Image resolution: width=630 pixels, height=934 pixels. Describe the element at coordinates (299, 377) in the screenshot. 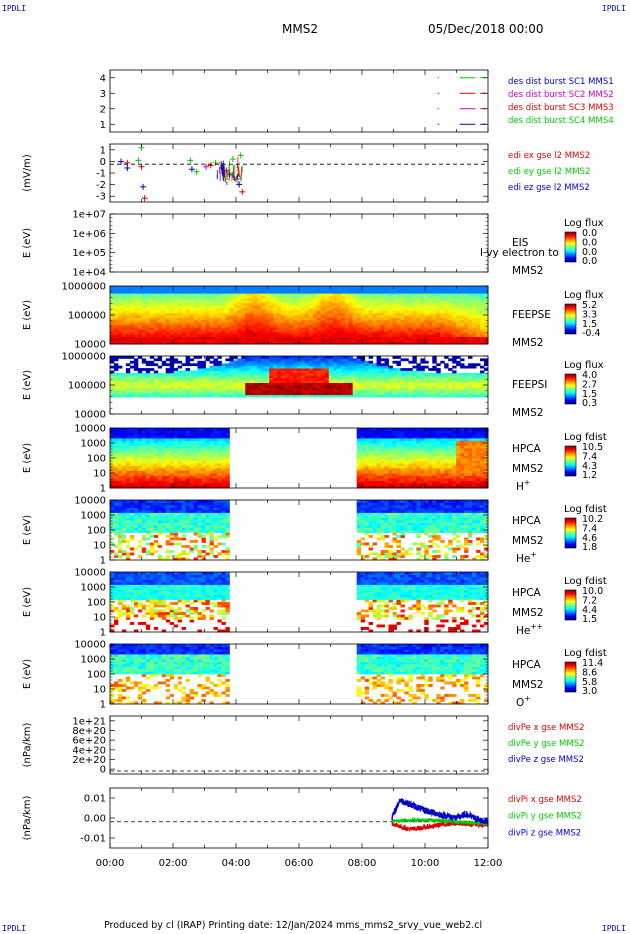

I see `spectrogram-feepsi` at that location.